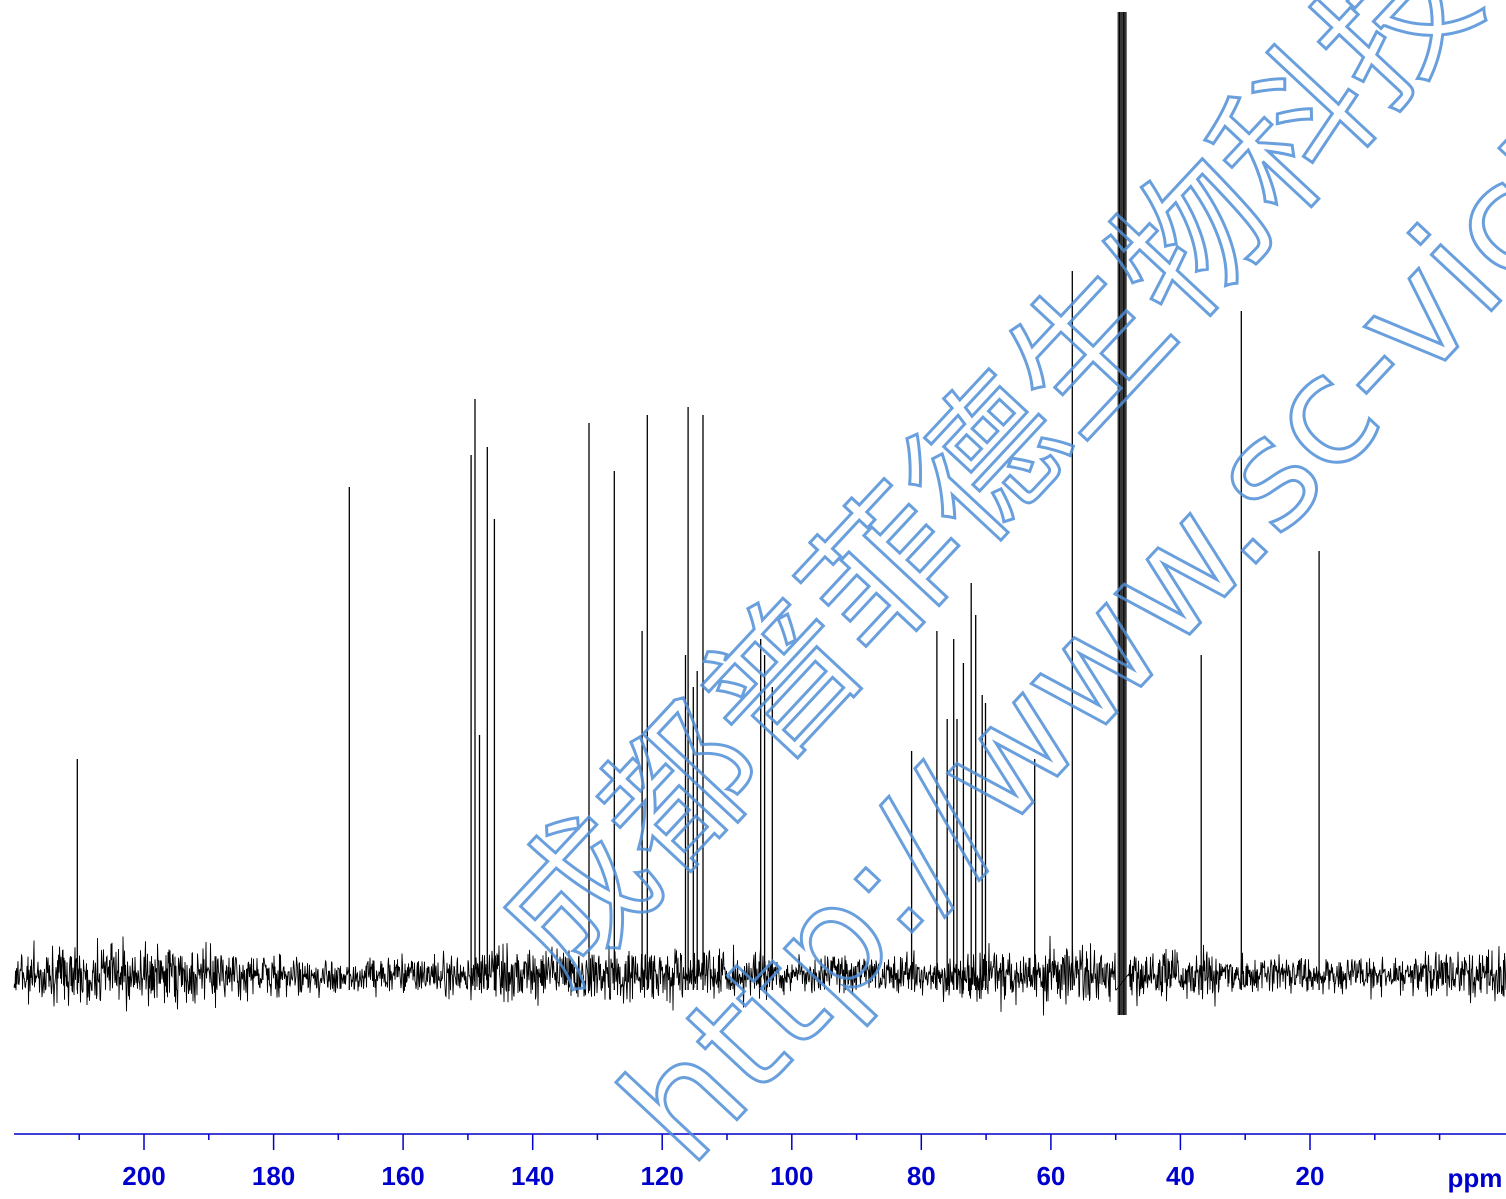  Describe the element at coordinates (791, 1176) in the screenshot. I see `x-tick-label: 100` at that location.